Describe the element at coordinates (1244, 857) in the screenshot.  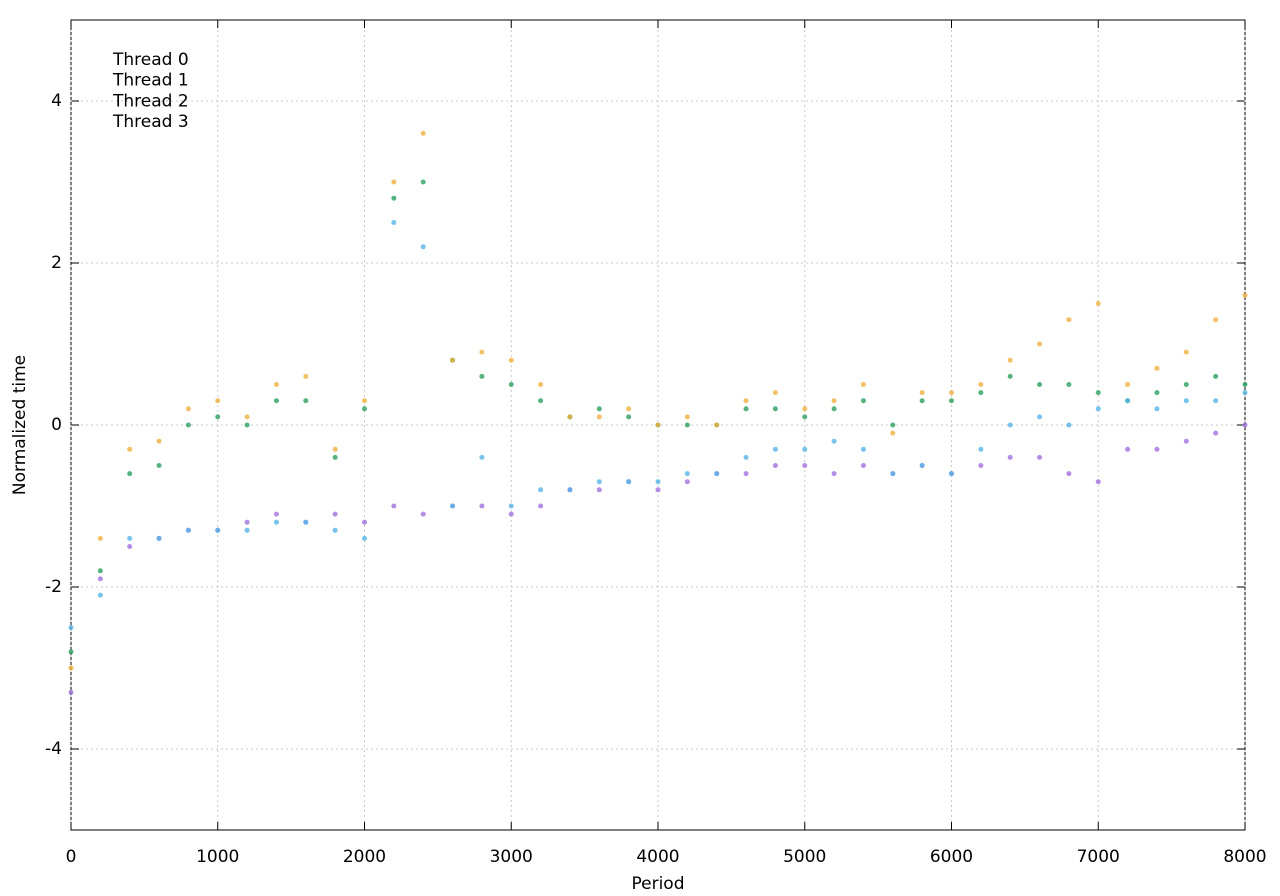
I see `x-tick-label: 8000` at that location.